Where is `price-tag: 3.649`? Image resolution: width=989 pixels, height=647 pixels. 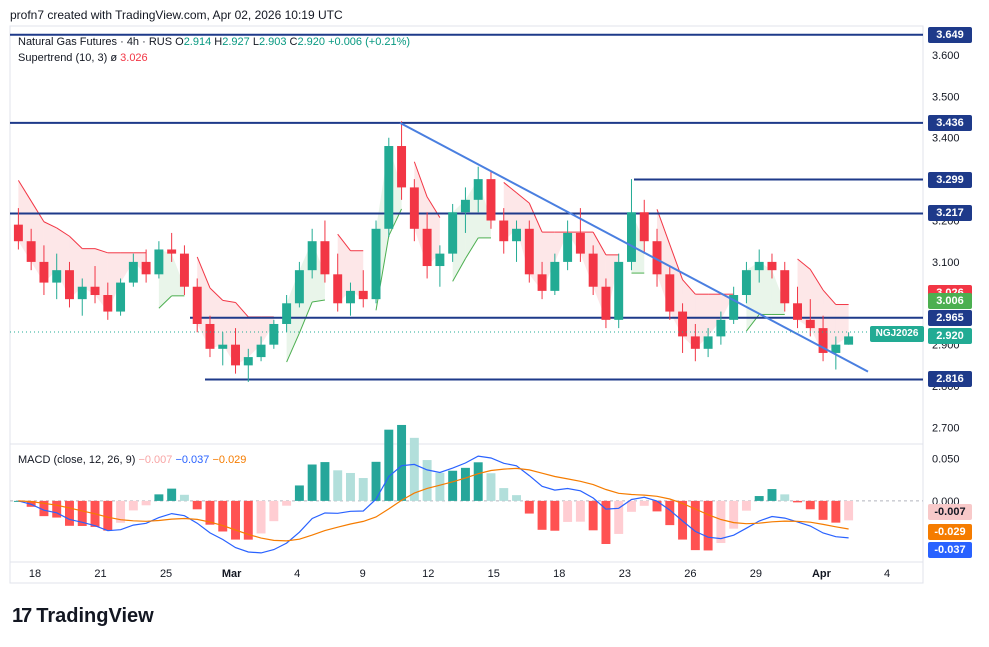
price-tag: 3.649 is located at coordinates (950, 34).